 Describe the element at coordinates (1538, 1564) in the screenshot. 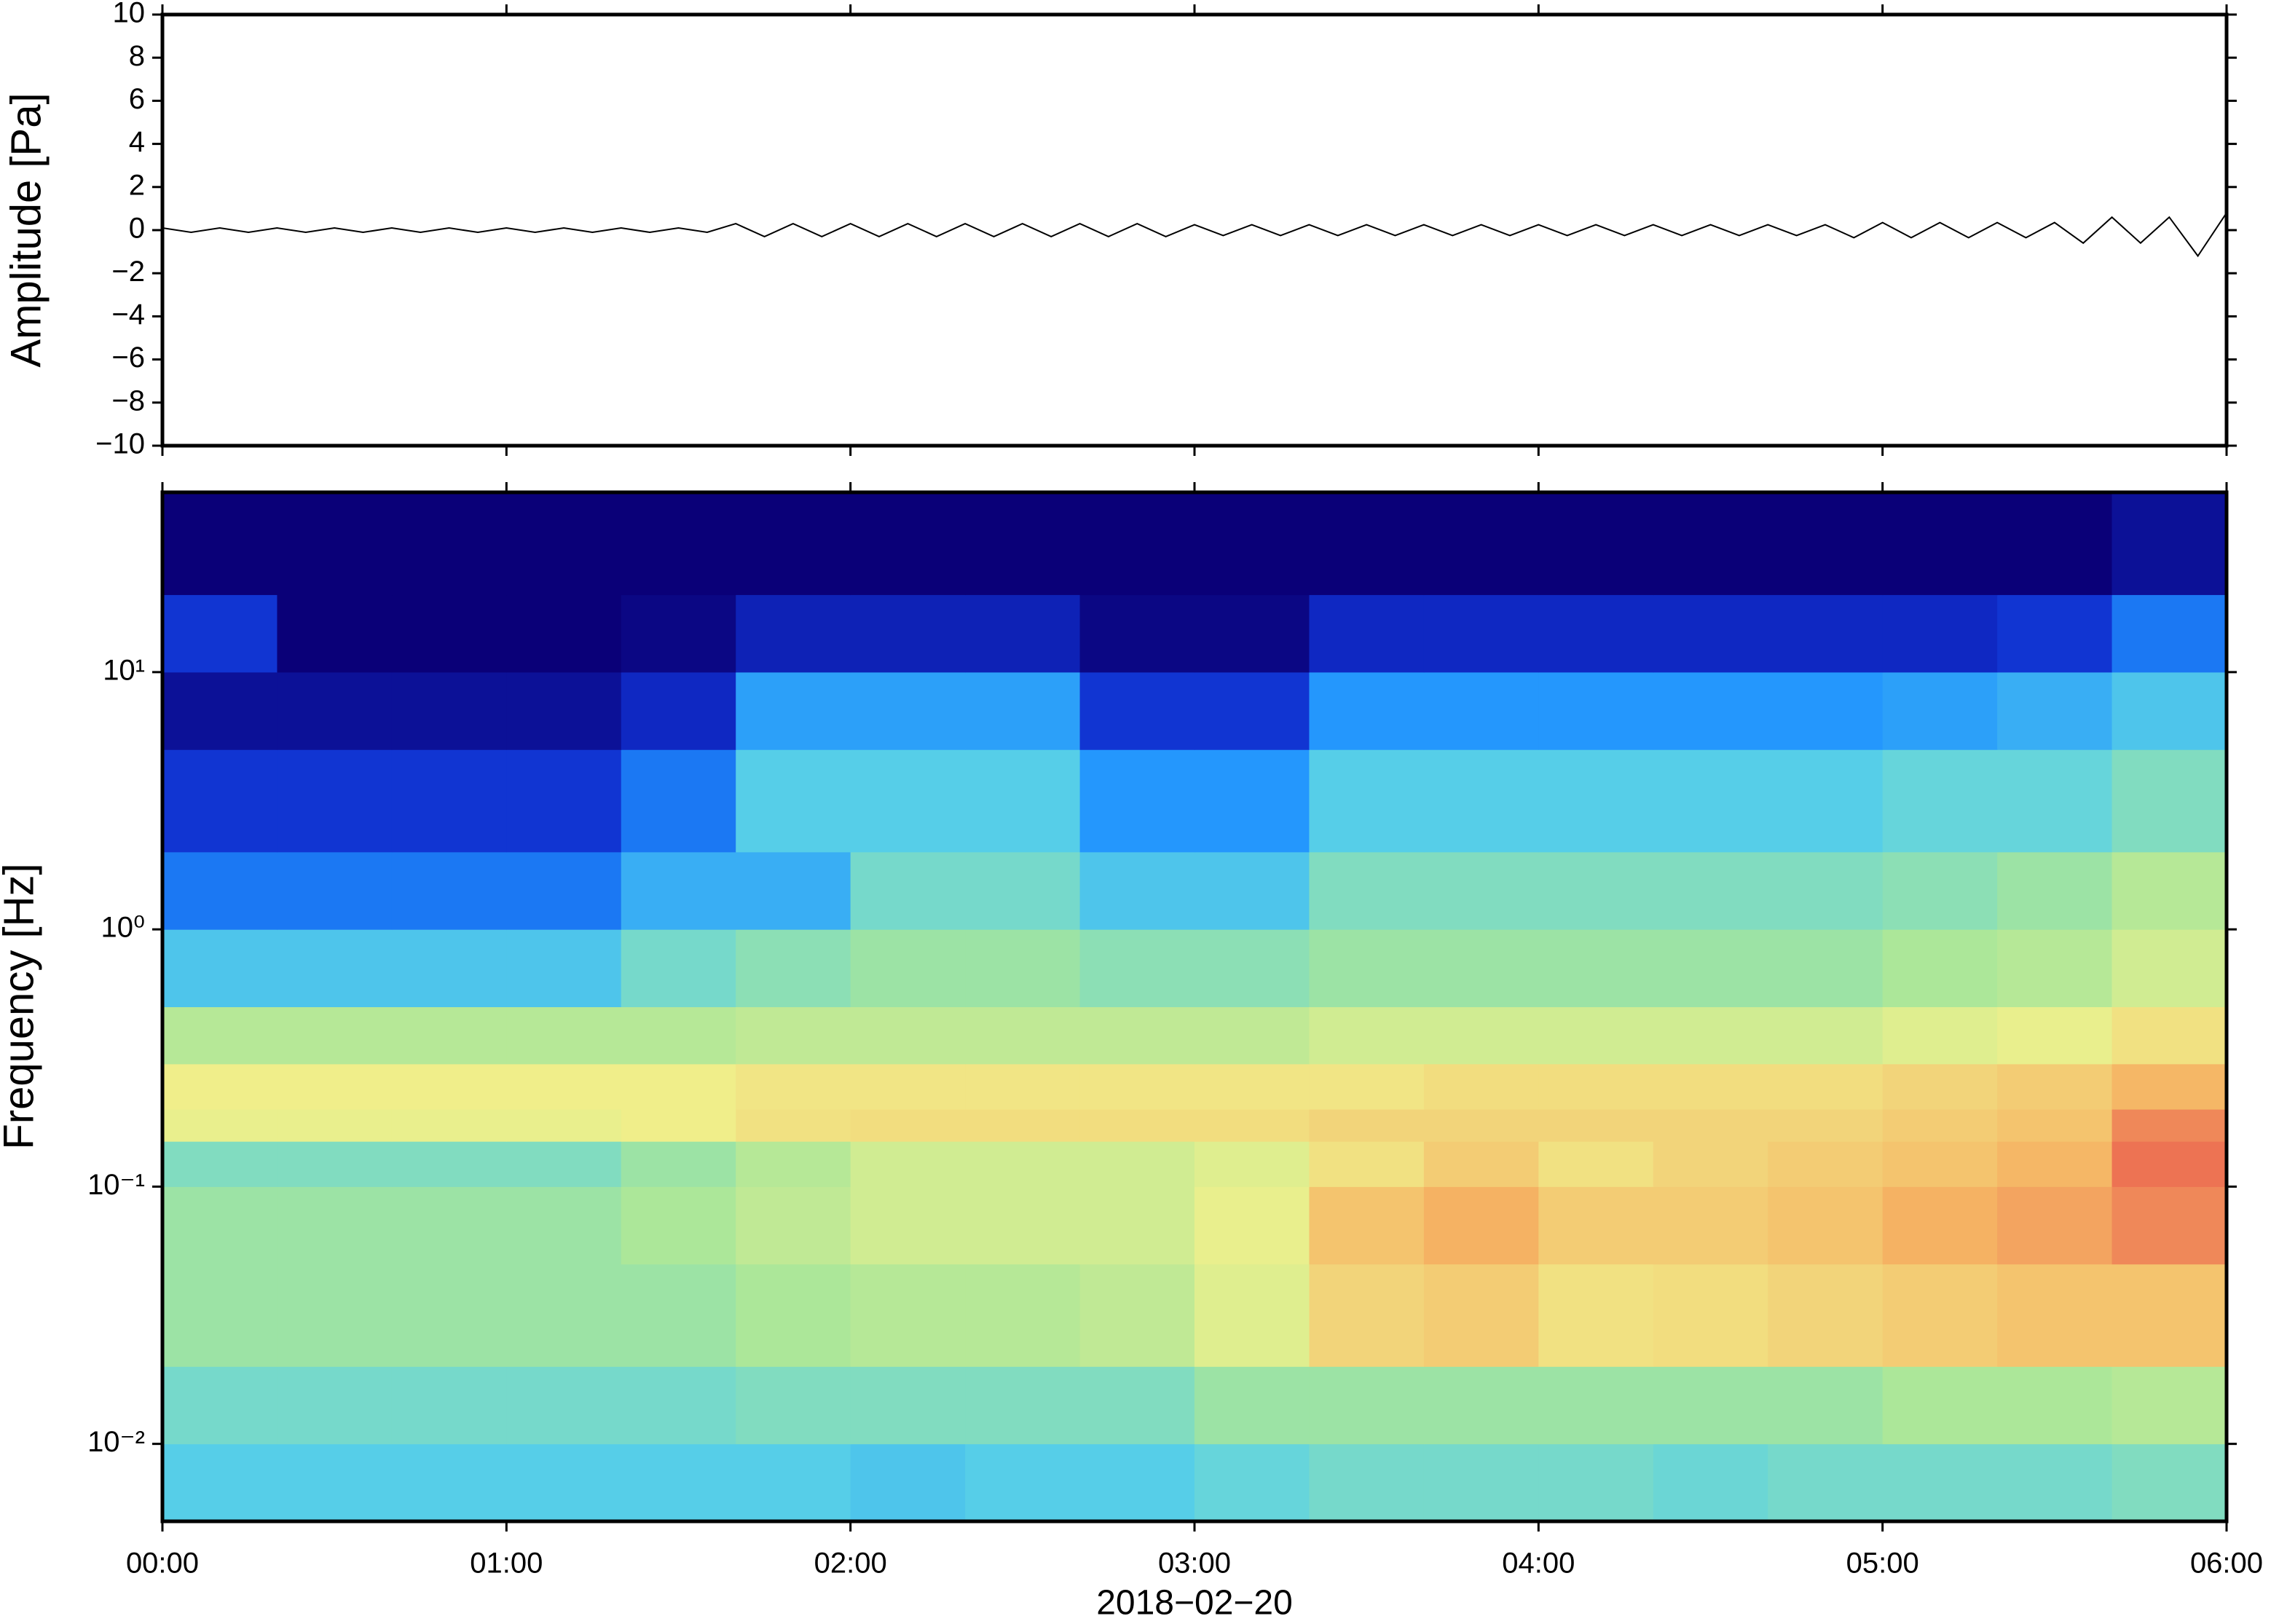

I see `x-tick-label: 04:00` at that location.